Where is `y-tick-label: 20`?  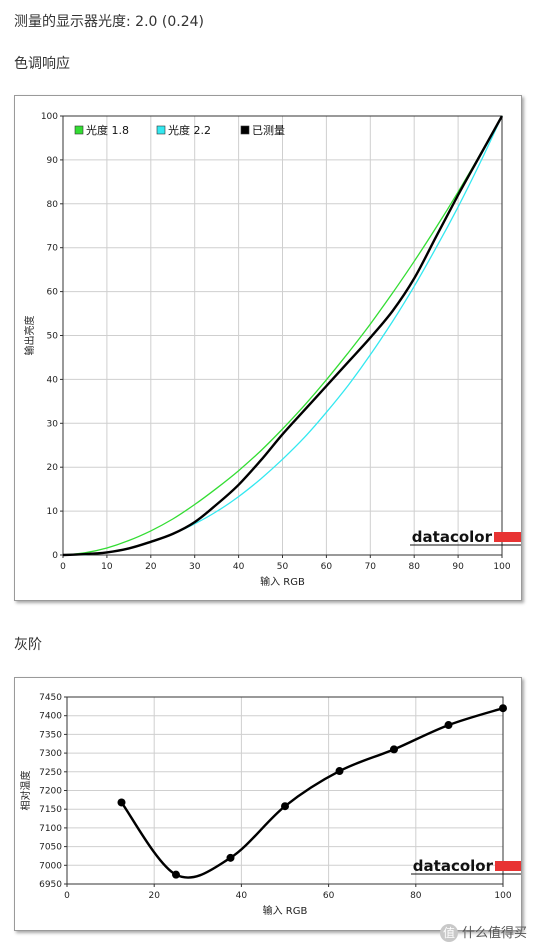
y-tick-label: 20 is located at coordinates (53, 468).